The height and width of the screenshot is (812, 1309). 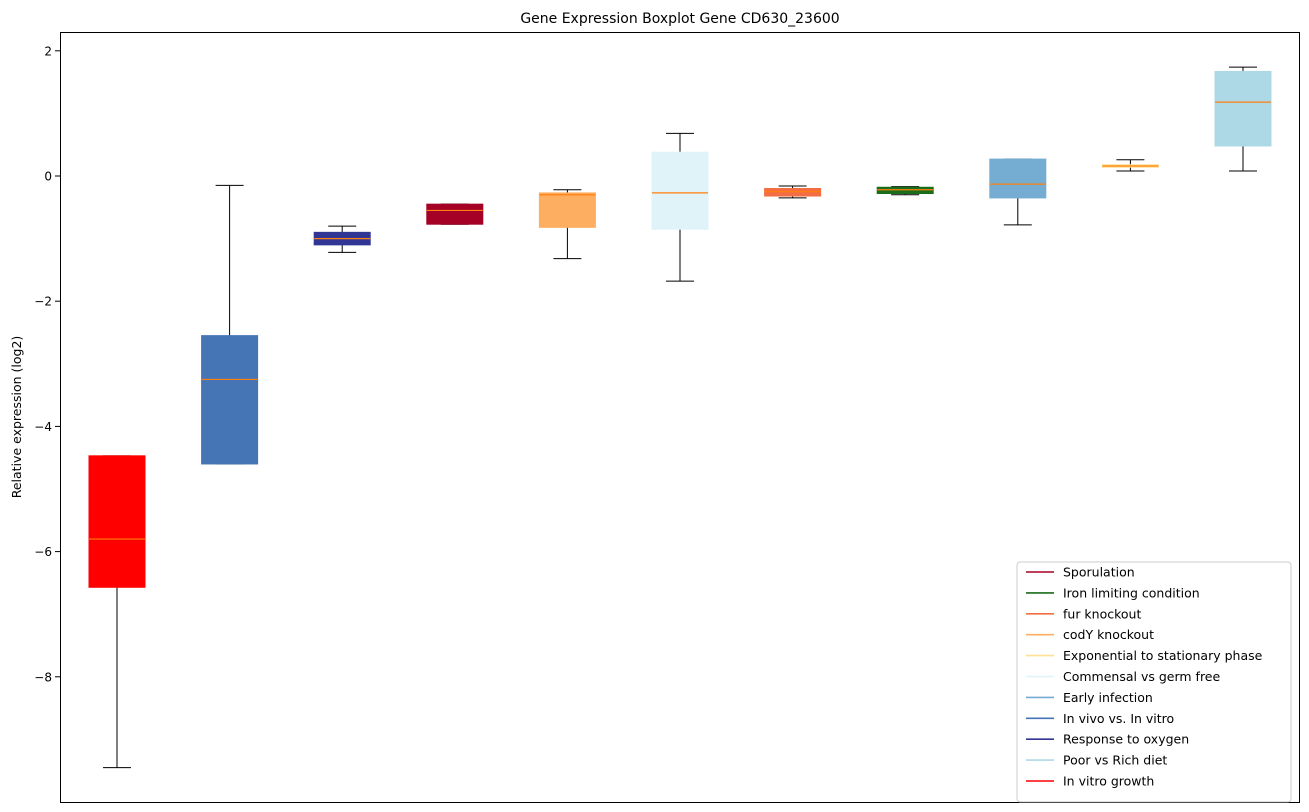 What do you see at coordinates (1102, 613) in the screenshot?
I see `legend-label: fur knockout` at bounding box center [1102, 613].